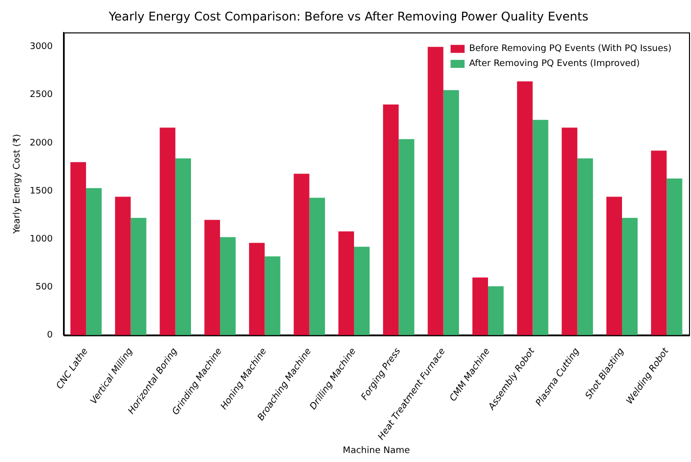  I want to click on y-tick-label: 1000, so click(41, 239).